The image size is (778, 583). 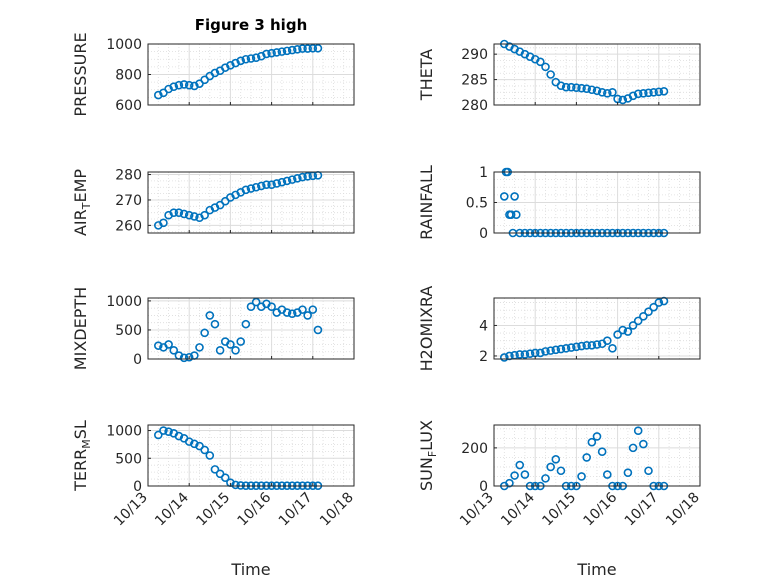 I want to click on y-tick-label: 1000, so click(x=124, y=432).